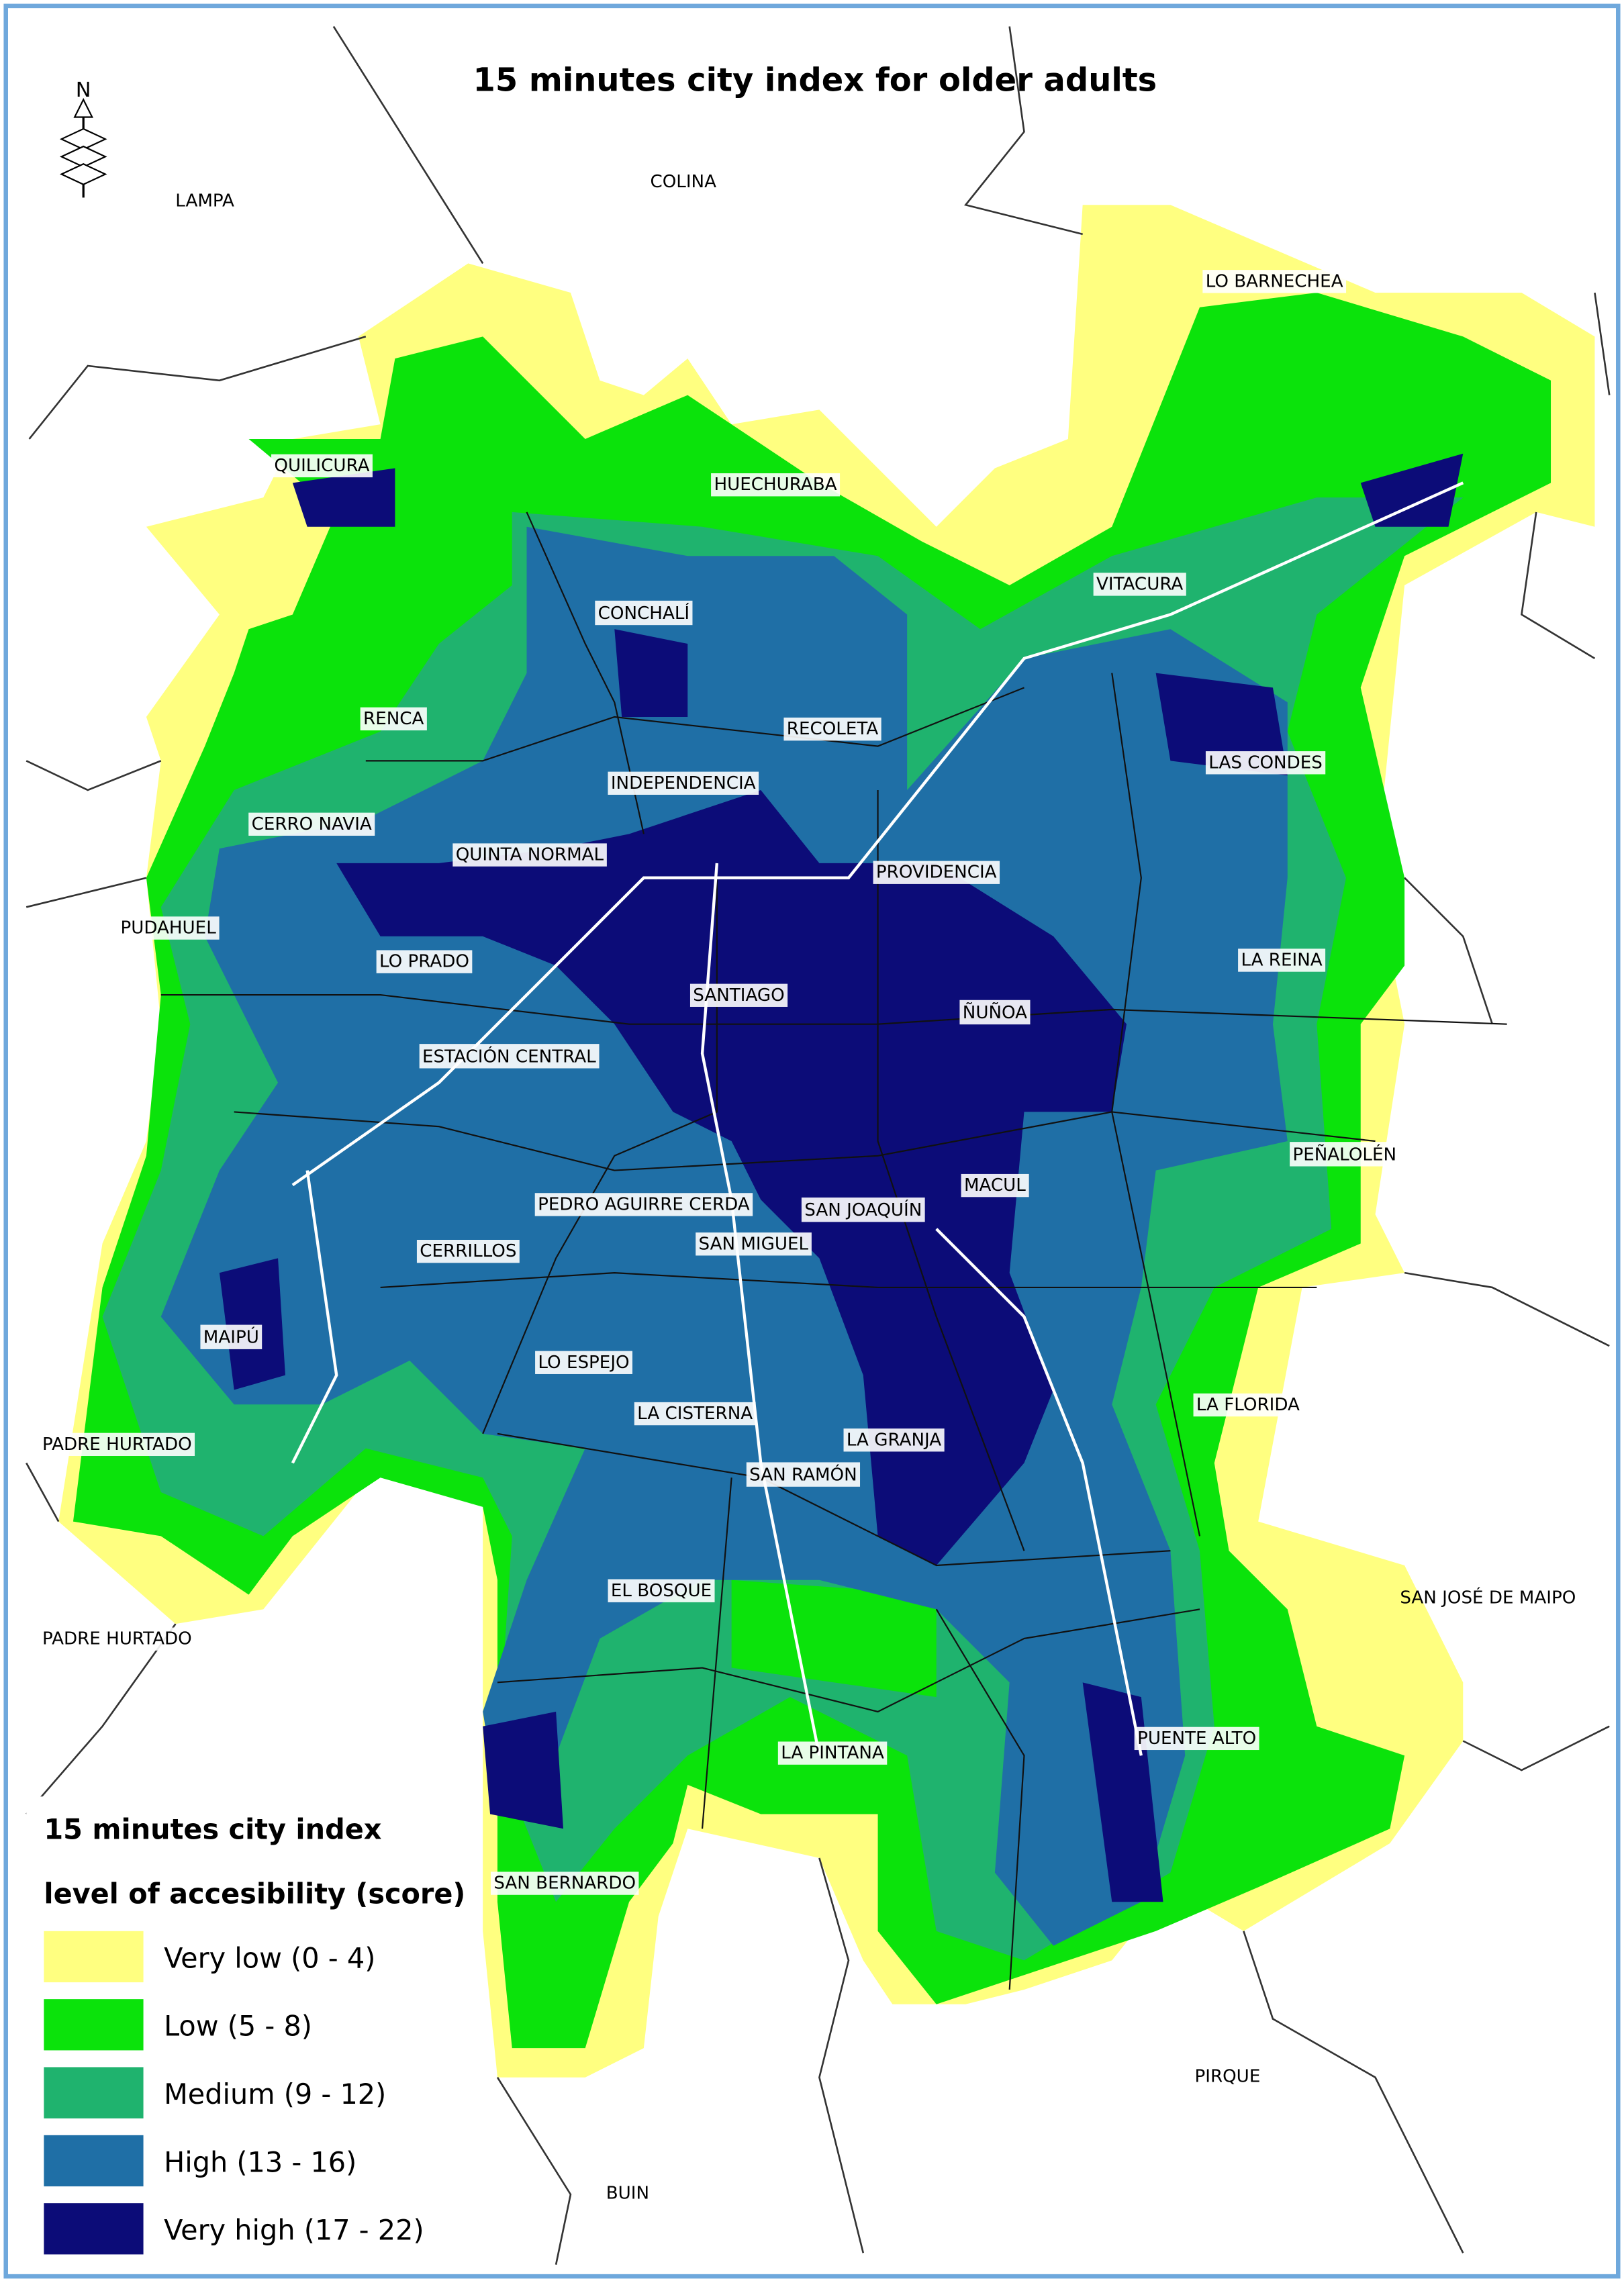  What do you see at coordinates (275, 2094) in the screenshot?
I see `legend-label: Medium (9 - 12)` at bounding box center [275, 2094].